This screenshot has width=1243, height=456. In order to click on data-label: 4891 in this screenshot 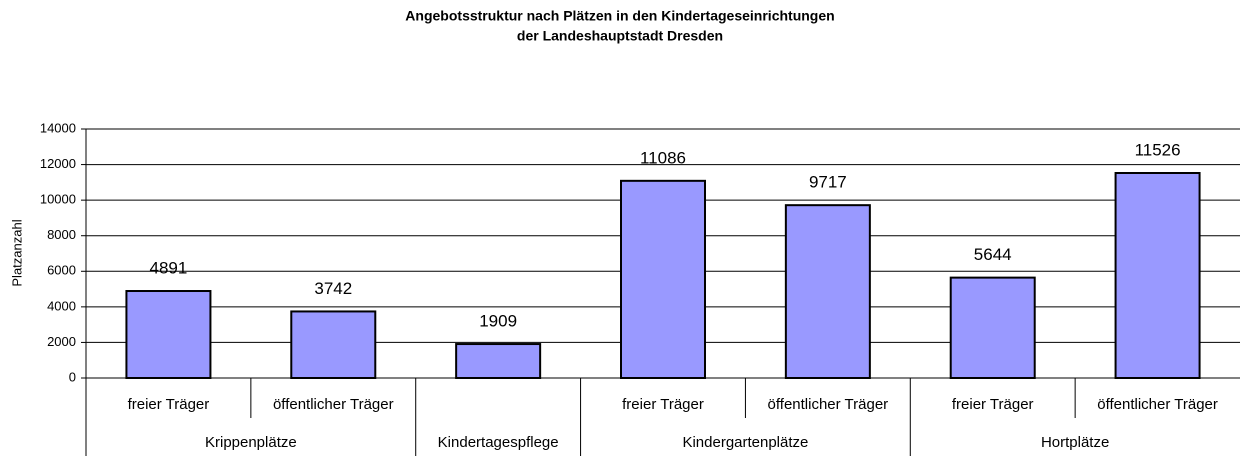, I will do `click(169, 267)`.